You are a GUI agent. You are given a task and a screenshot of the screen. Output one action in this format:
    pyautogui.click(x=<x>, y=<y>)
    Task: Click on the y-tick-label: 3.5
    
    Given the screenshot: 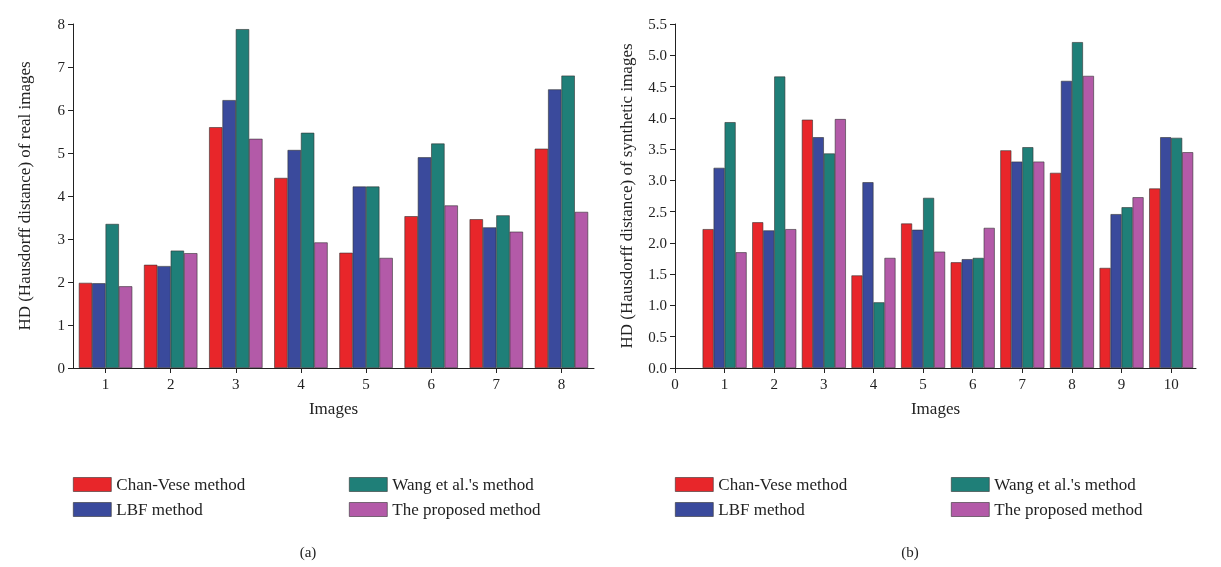 What is the action you would take?
    pyautogui.click(x=657, y=149)
    